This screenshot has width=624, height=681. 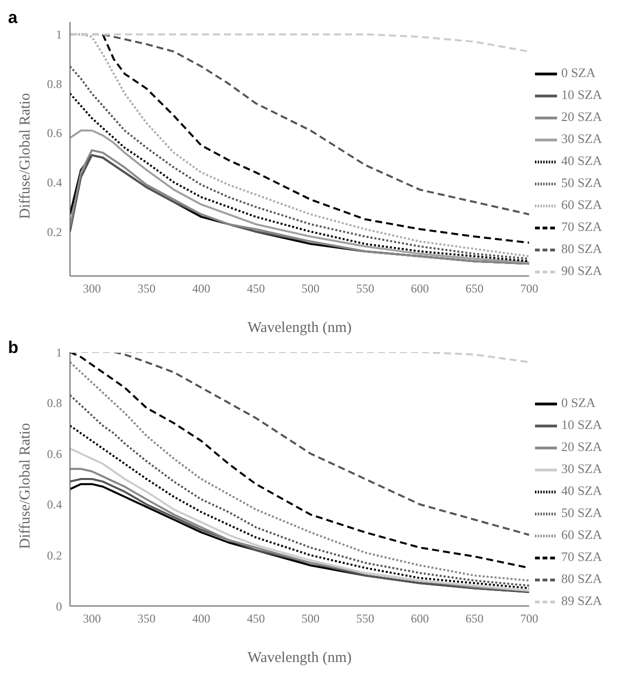 What do you see at coordinates (581, 270) in the screenshot?
I see `legend-label: 90 SZA` at bounding box center [581, 270].